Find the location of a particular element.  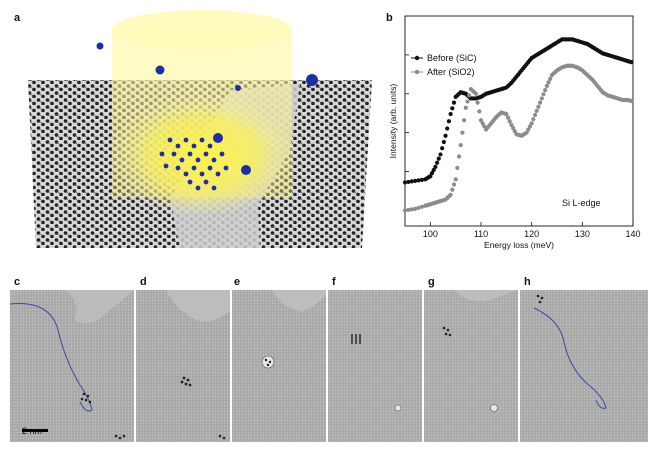

beam-spot is located at coordinates (202, 155).